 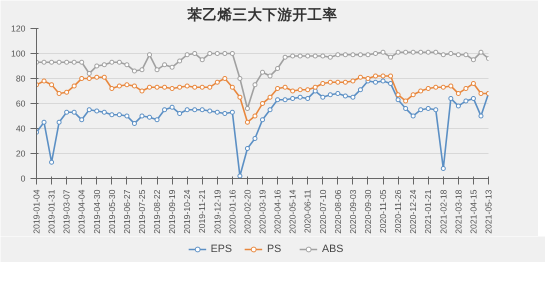 What do you see at coordinates (293, 211) in the screenshot?
I see `x-tick-label: 2020-05-14` at bounding box center [293, 211].